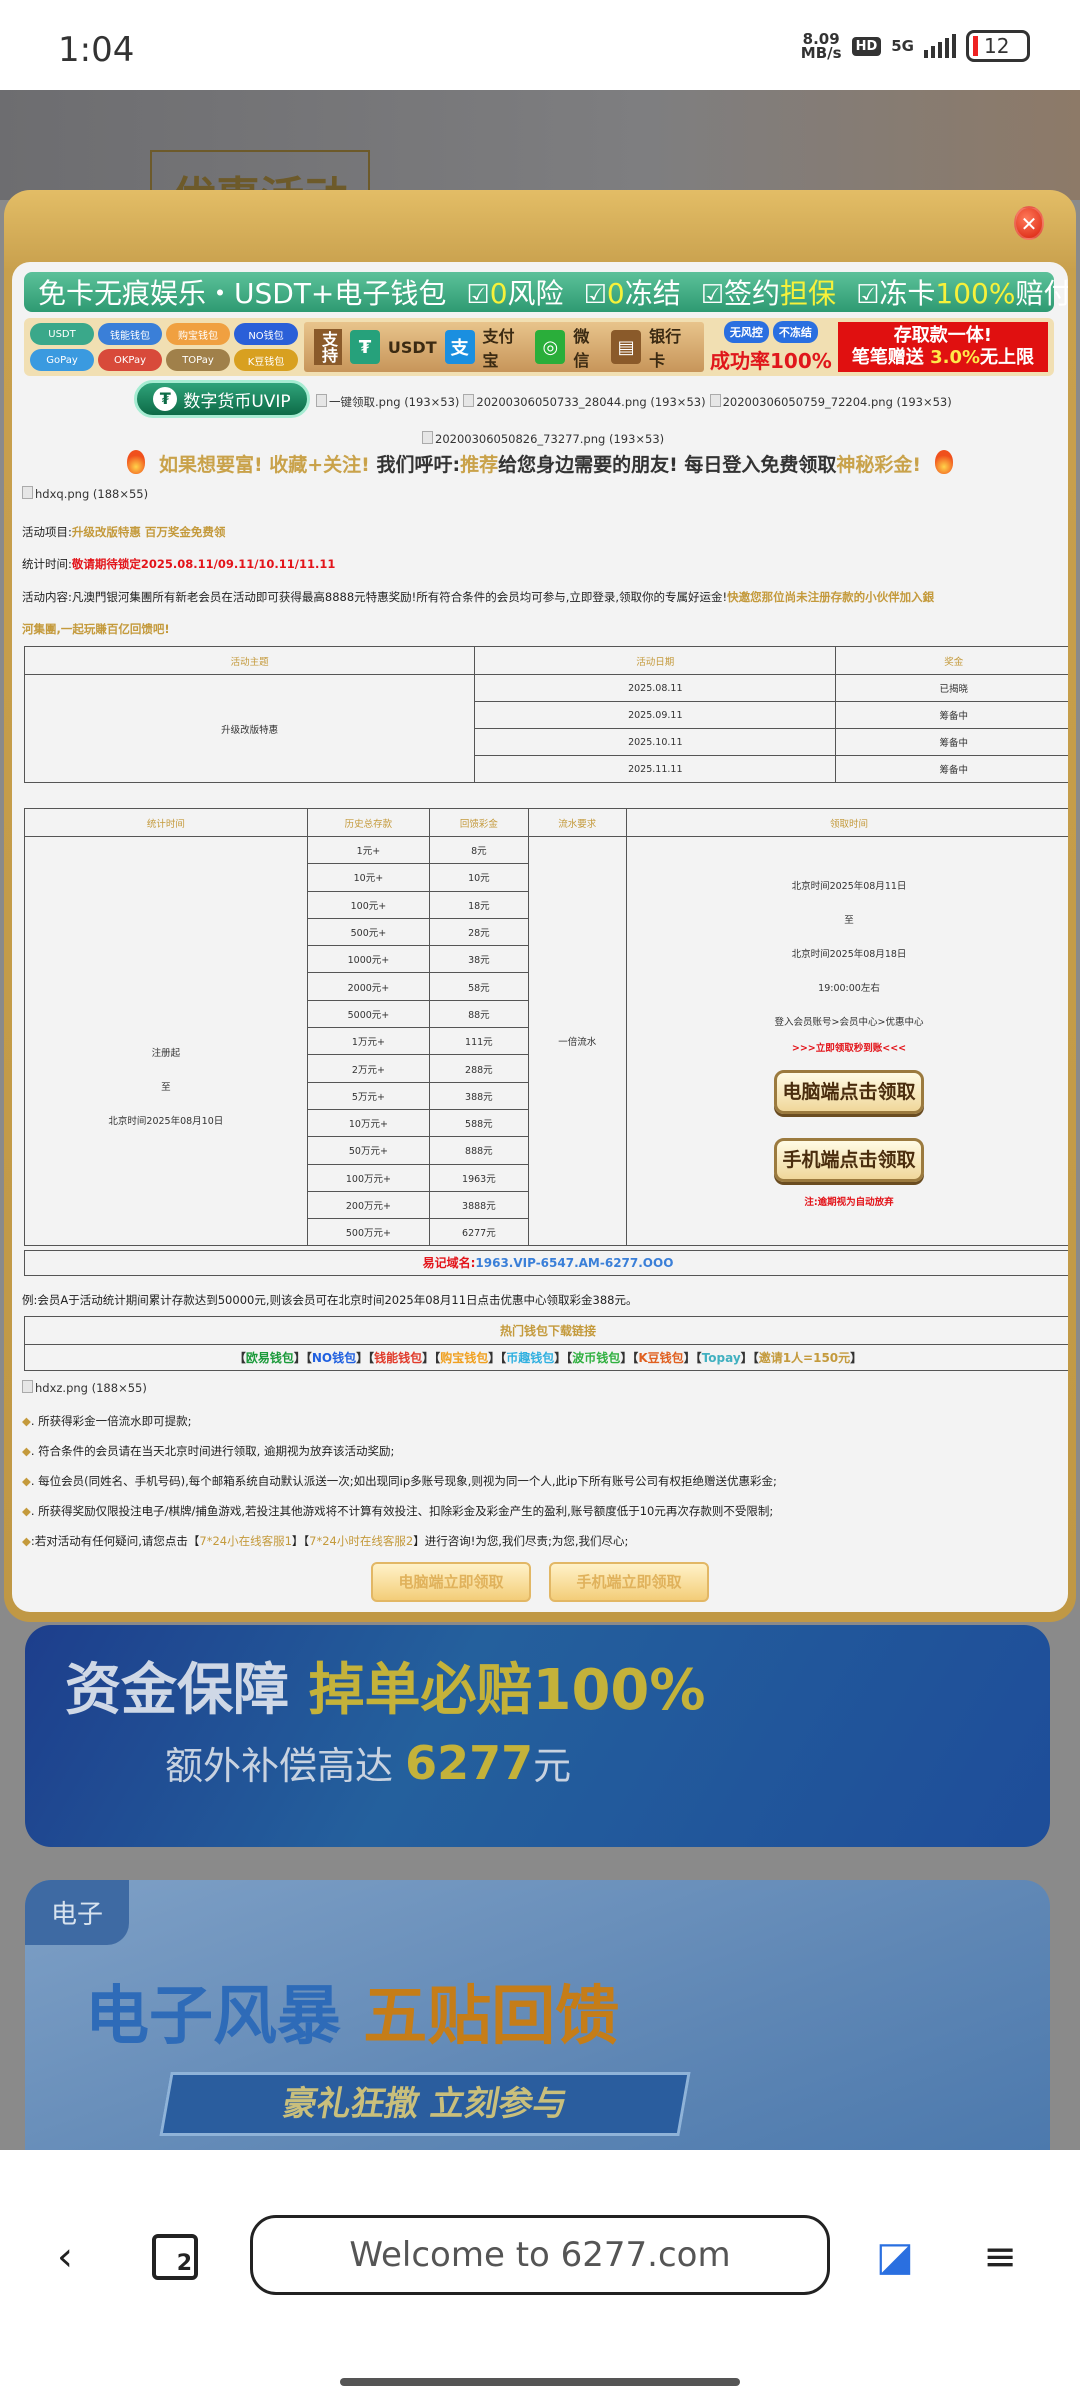 This screenshot has width=1080, height=2400. What do you see at coordinates (459, 347) in the screenshot?
I see `alipay-icon: 支` at bounding box center [459, 347].